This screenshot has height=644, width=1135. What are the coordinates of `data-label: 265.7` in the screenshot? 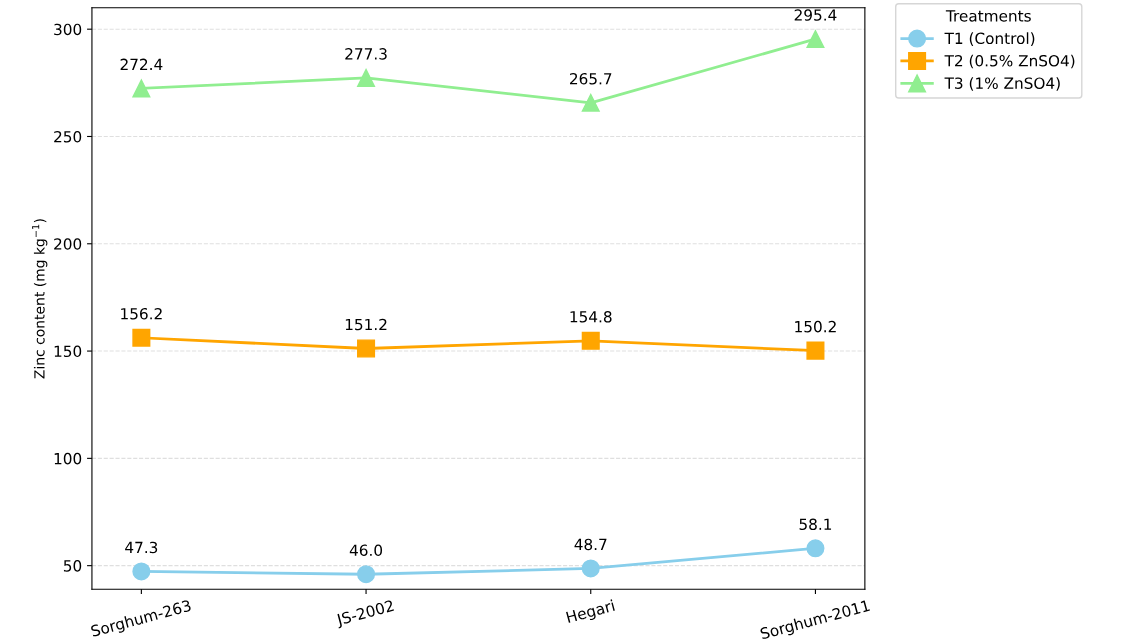 It's located at (591, 79).